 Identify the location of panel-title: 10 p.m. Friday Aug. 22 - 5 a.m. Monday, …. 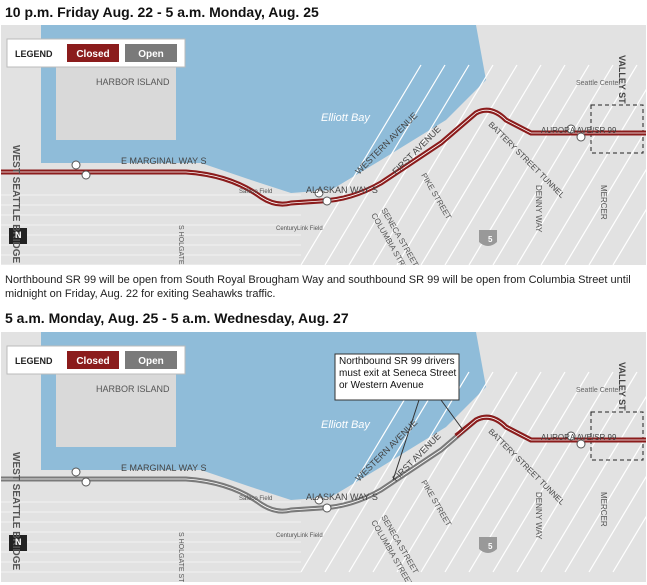
(162, 12).